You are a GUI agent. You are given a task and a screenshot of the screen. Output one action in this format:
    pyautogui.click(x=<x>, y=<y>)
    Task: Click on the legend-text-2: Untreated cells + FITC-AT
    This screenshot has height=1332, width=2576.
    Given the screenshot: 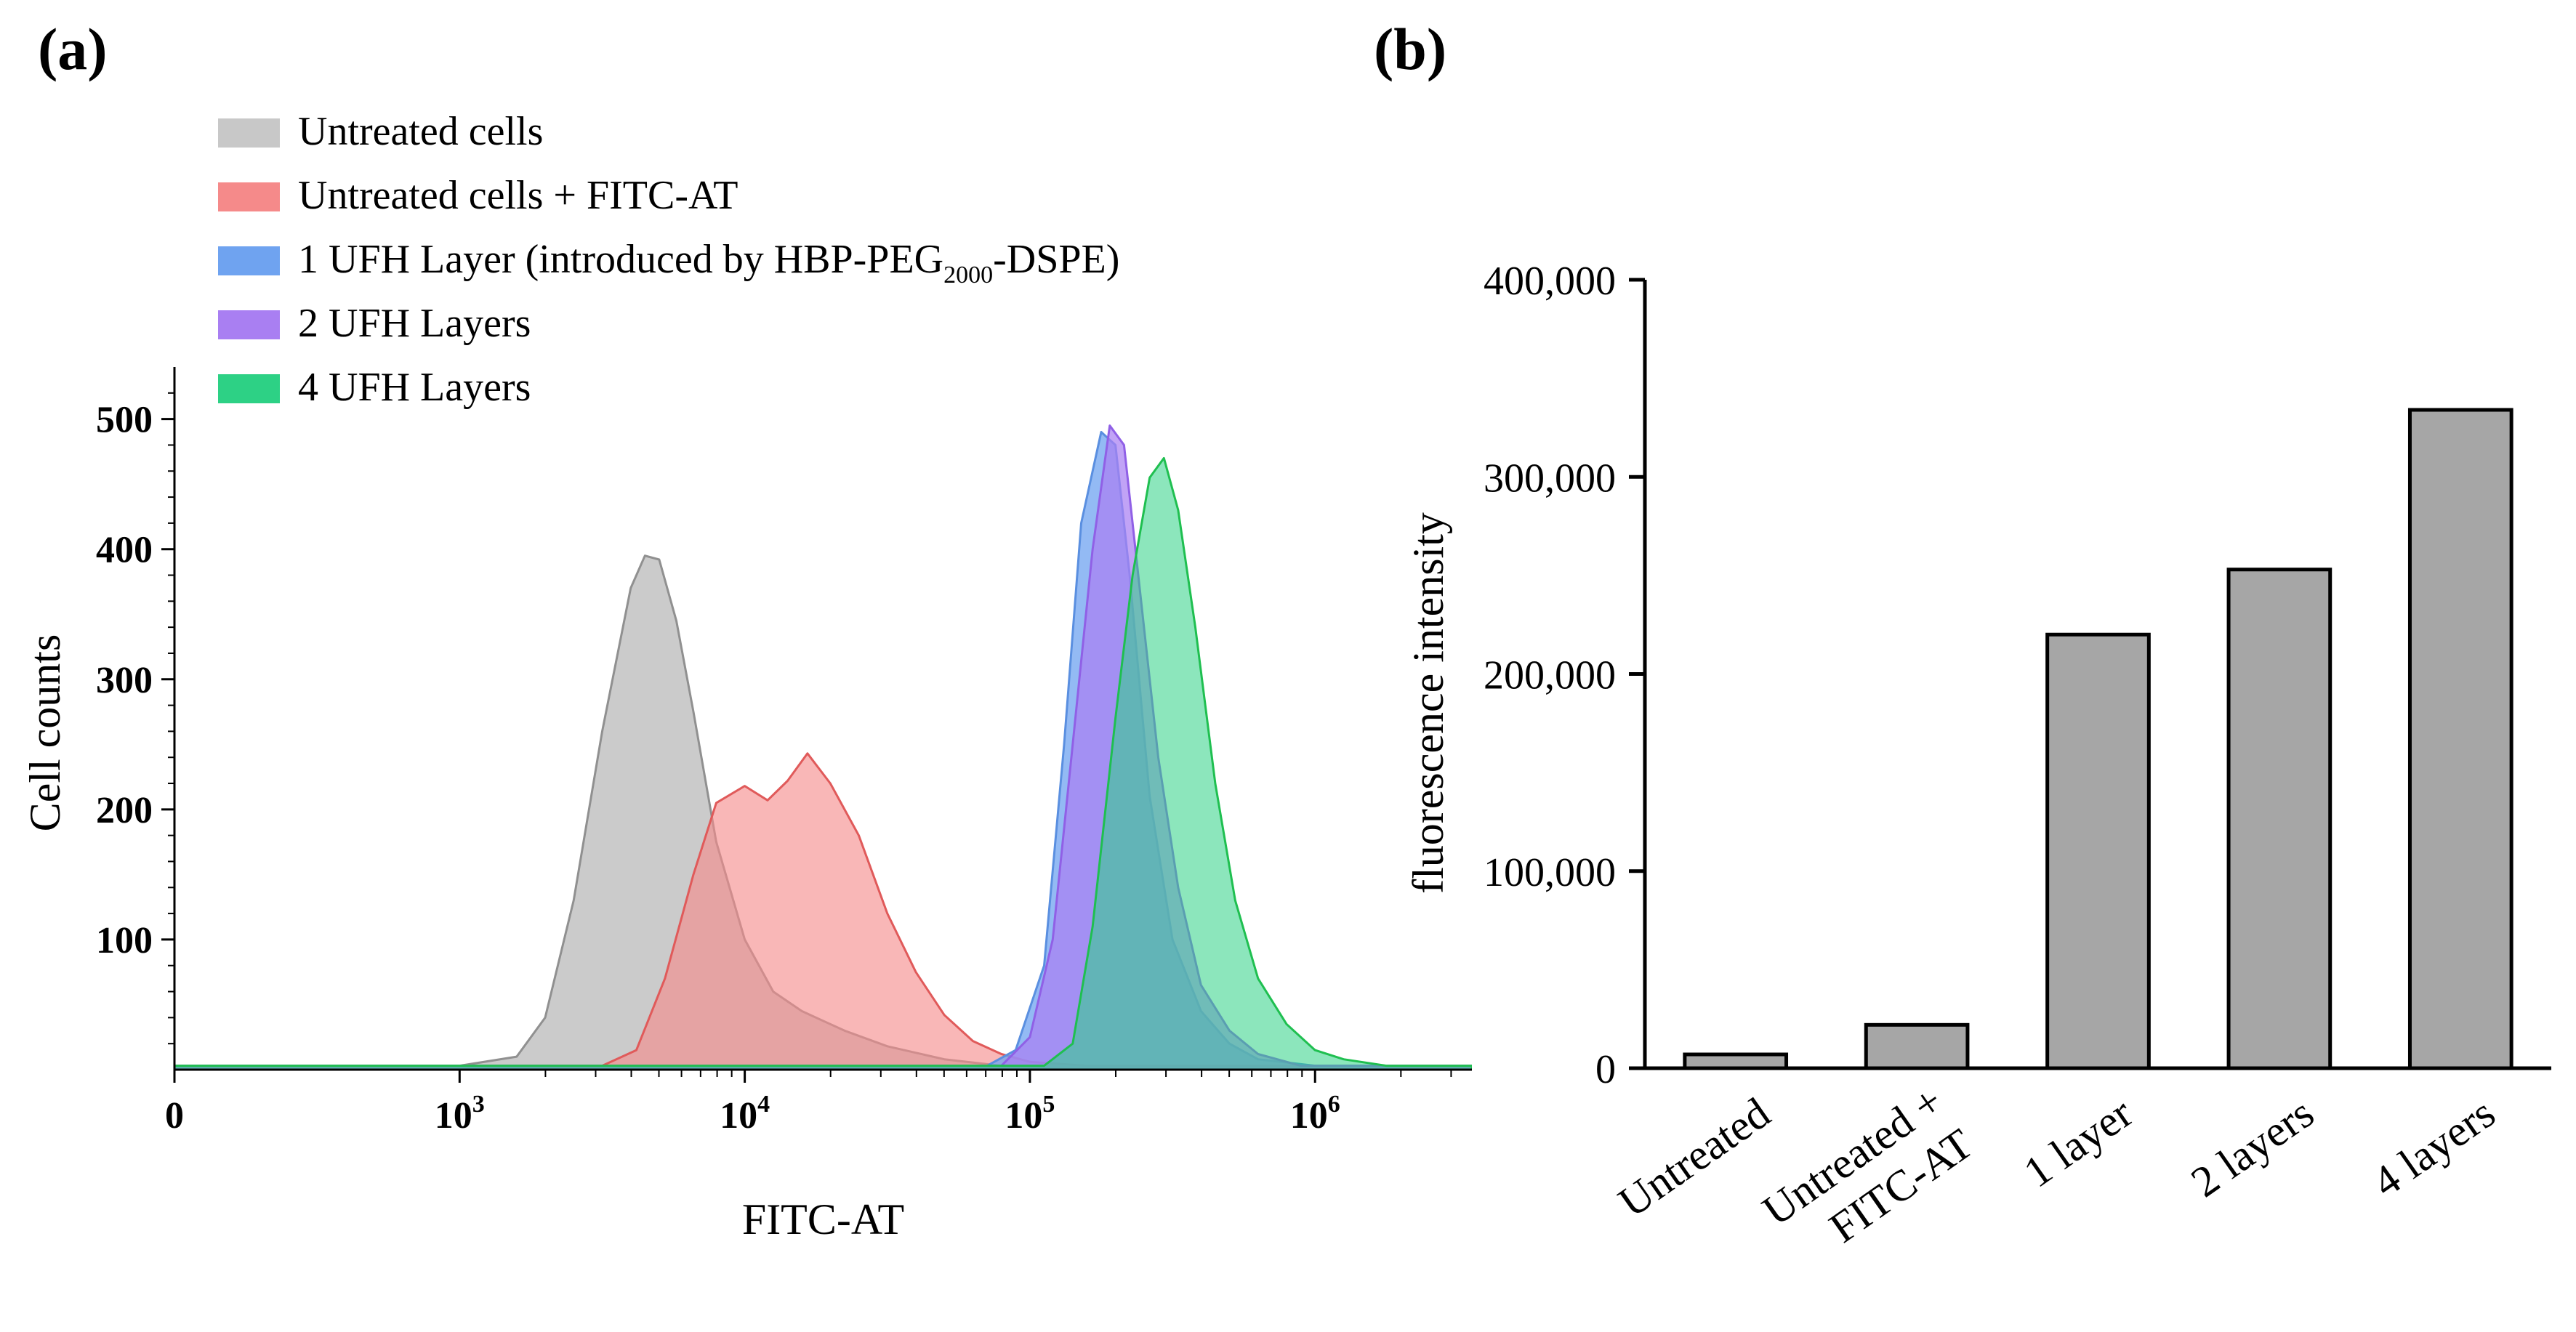 What is the action you would take?
    pyautogui.click(x=518, y=196)
    